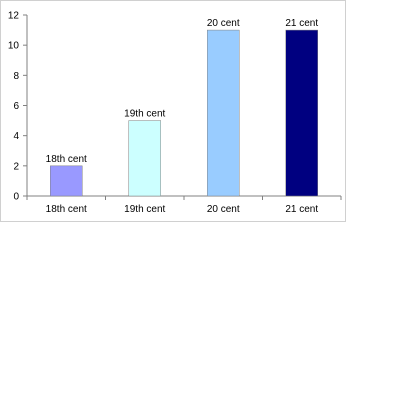  What do you see at coordinates (144, 114) in the screenshot?
I see `data-label: 19th cent` at bounding box center [144, 114].